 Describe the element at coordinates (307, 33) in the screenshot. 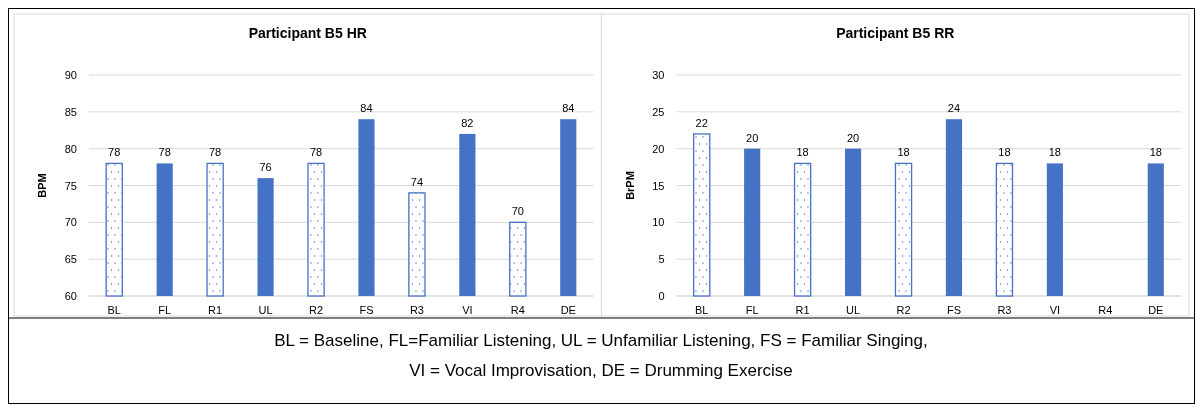

I see `chart-title: Participant B5 HR` at that location.